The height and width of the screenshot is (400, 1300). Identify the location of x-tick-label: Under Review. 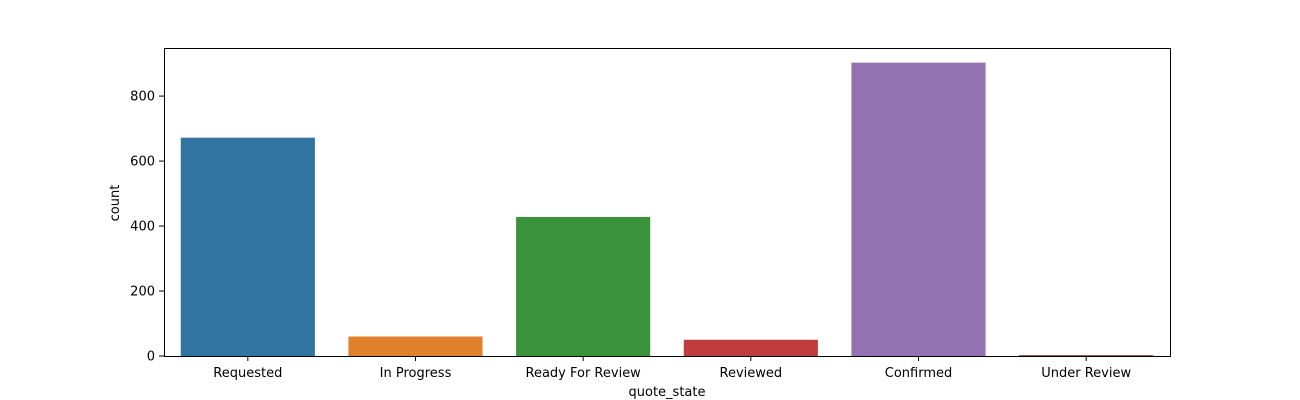
(1086, 373).